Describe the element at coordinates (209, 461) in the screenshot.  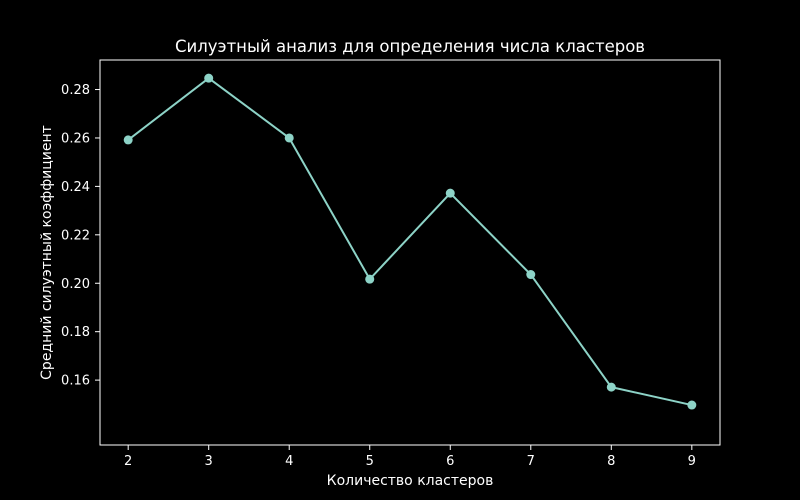
I see `x-tick-label: 3` at that location.